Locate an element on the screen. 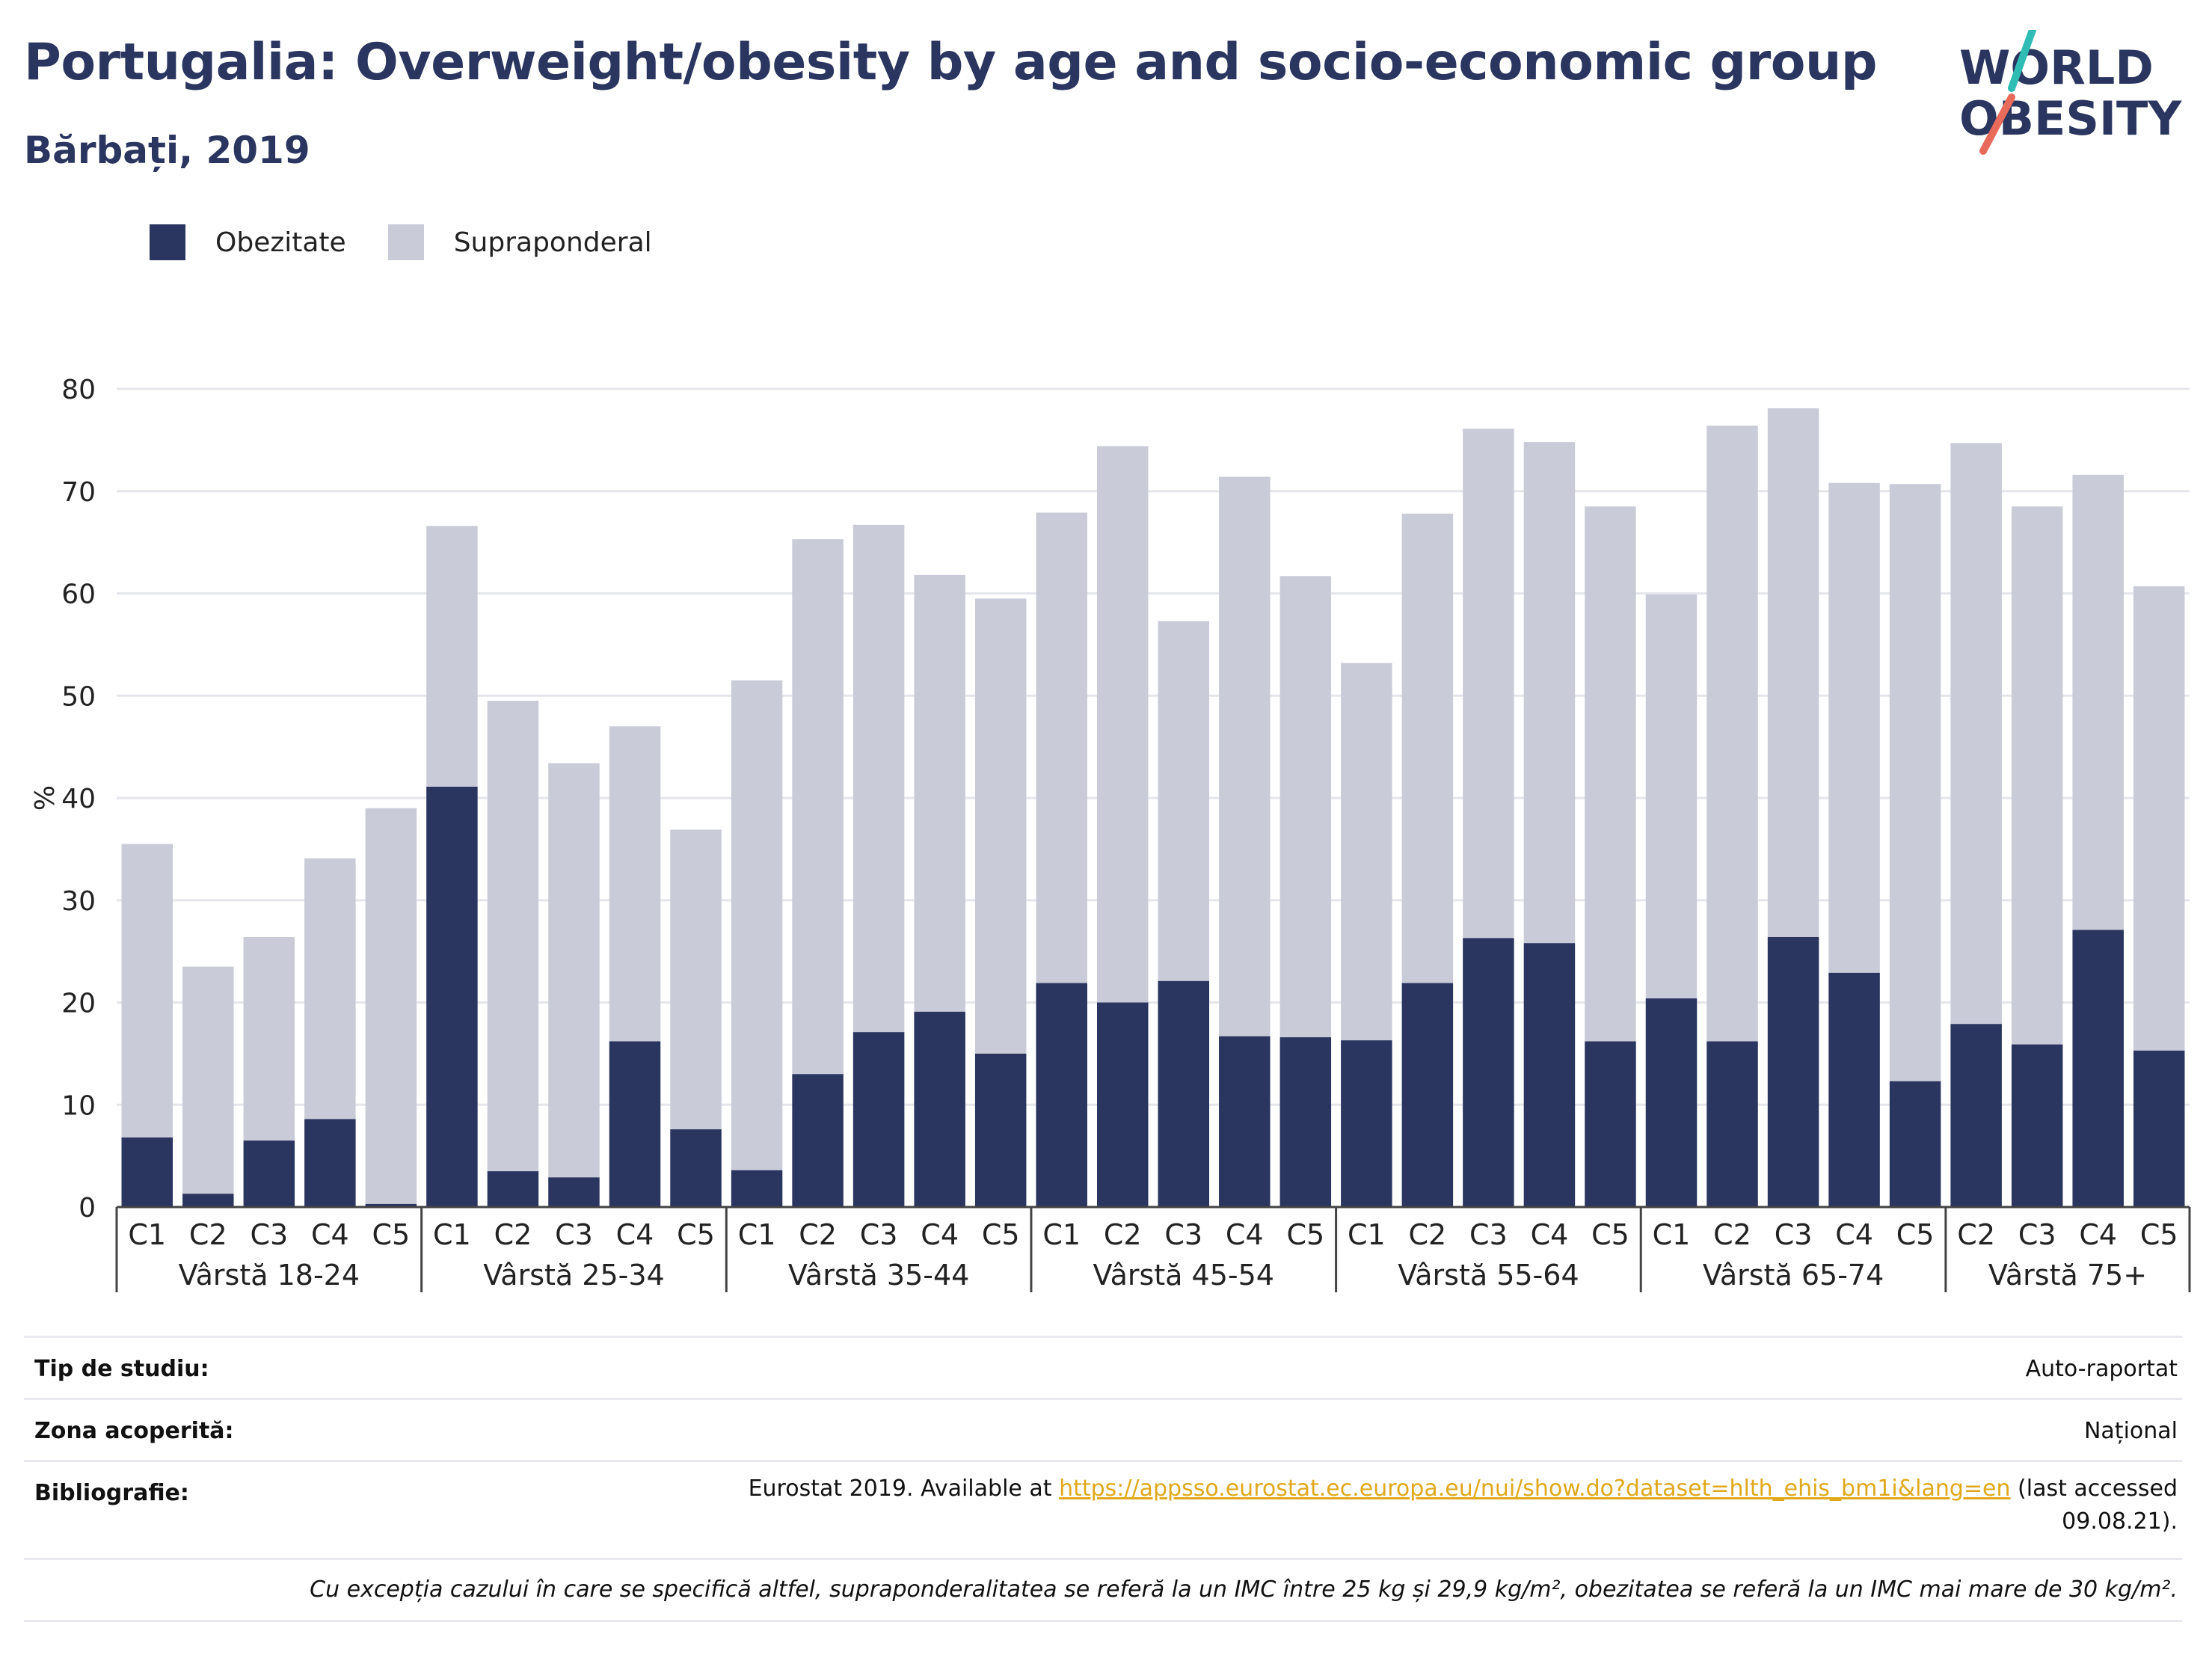 This screenshot has height=1655, width=2212. y-tick-label: 20 is located at coordinates (78, 1004).